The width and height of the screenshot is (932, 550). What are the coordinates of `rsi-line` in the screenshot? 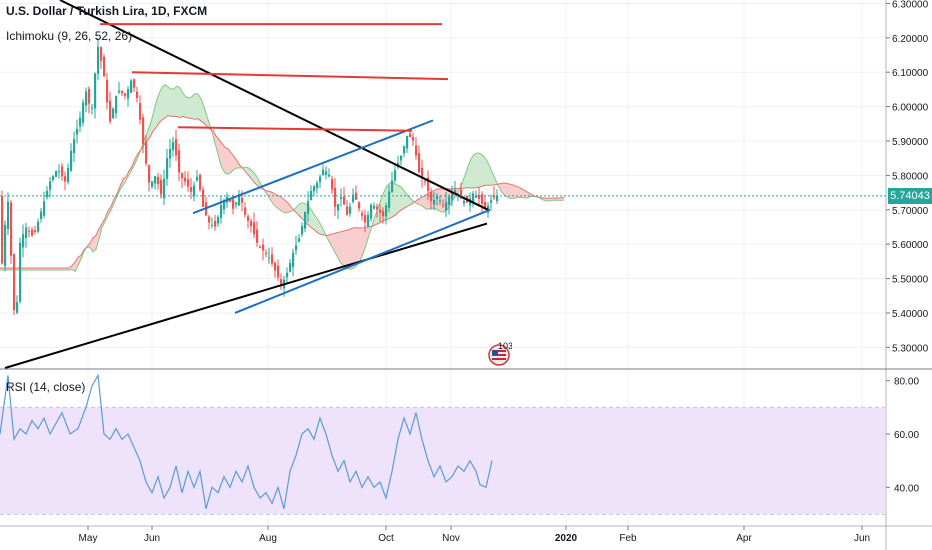 It's located at (246, 441).